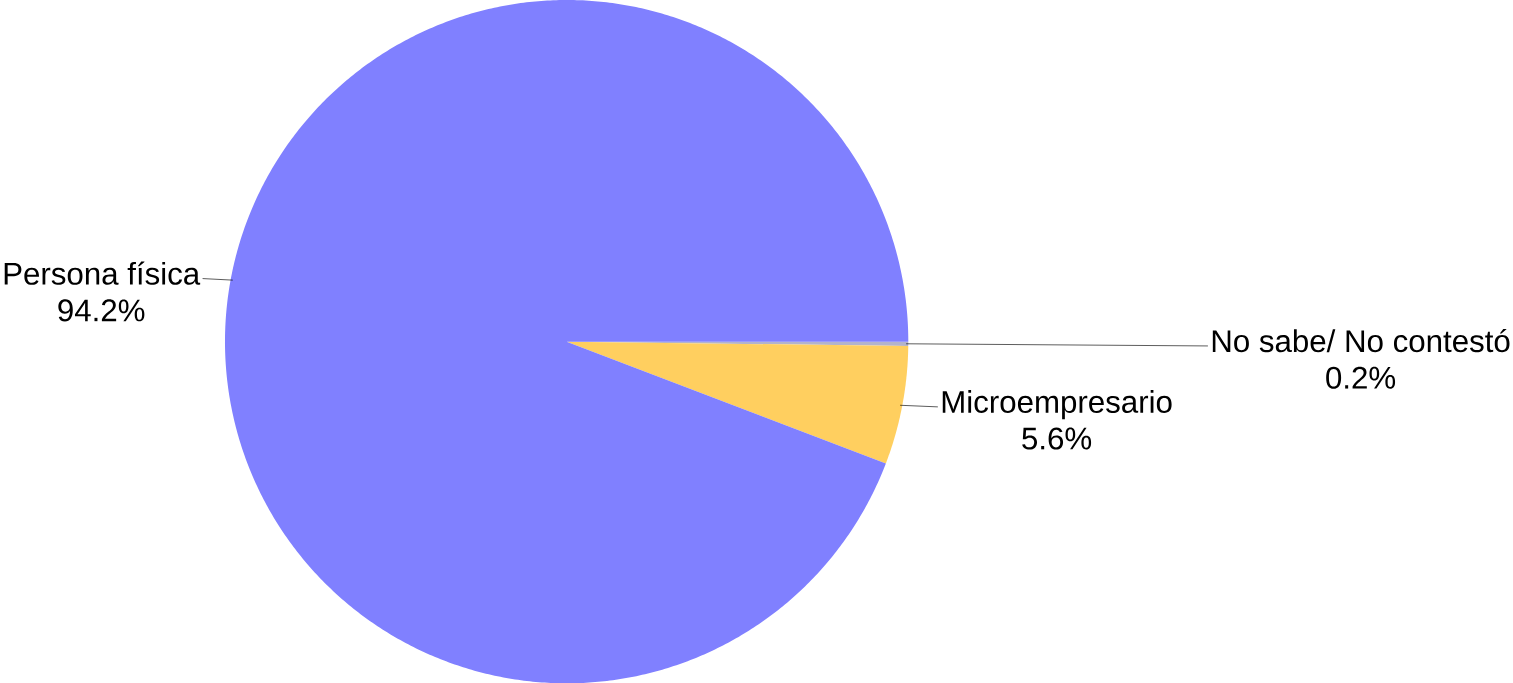 This screenshot has width=1513, height=683. Describe the element at coordinates (1361, 340) in the screenshot. I see `slice-label: No sabe/ No contestó` at that location.